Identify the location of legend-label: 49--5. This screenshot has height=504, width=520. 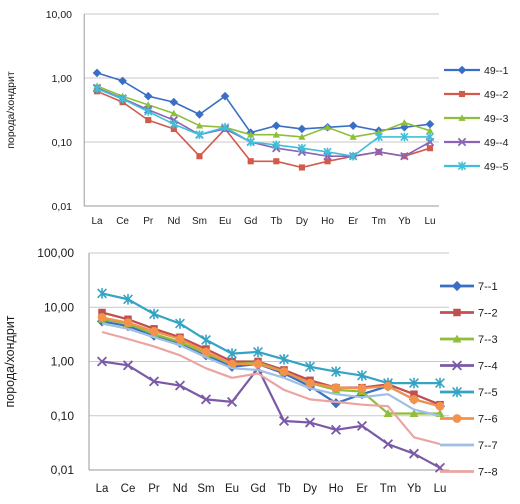
(496, 167).